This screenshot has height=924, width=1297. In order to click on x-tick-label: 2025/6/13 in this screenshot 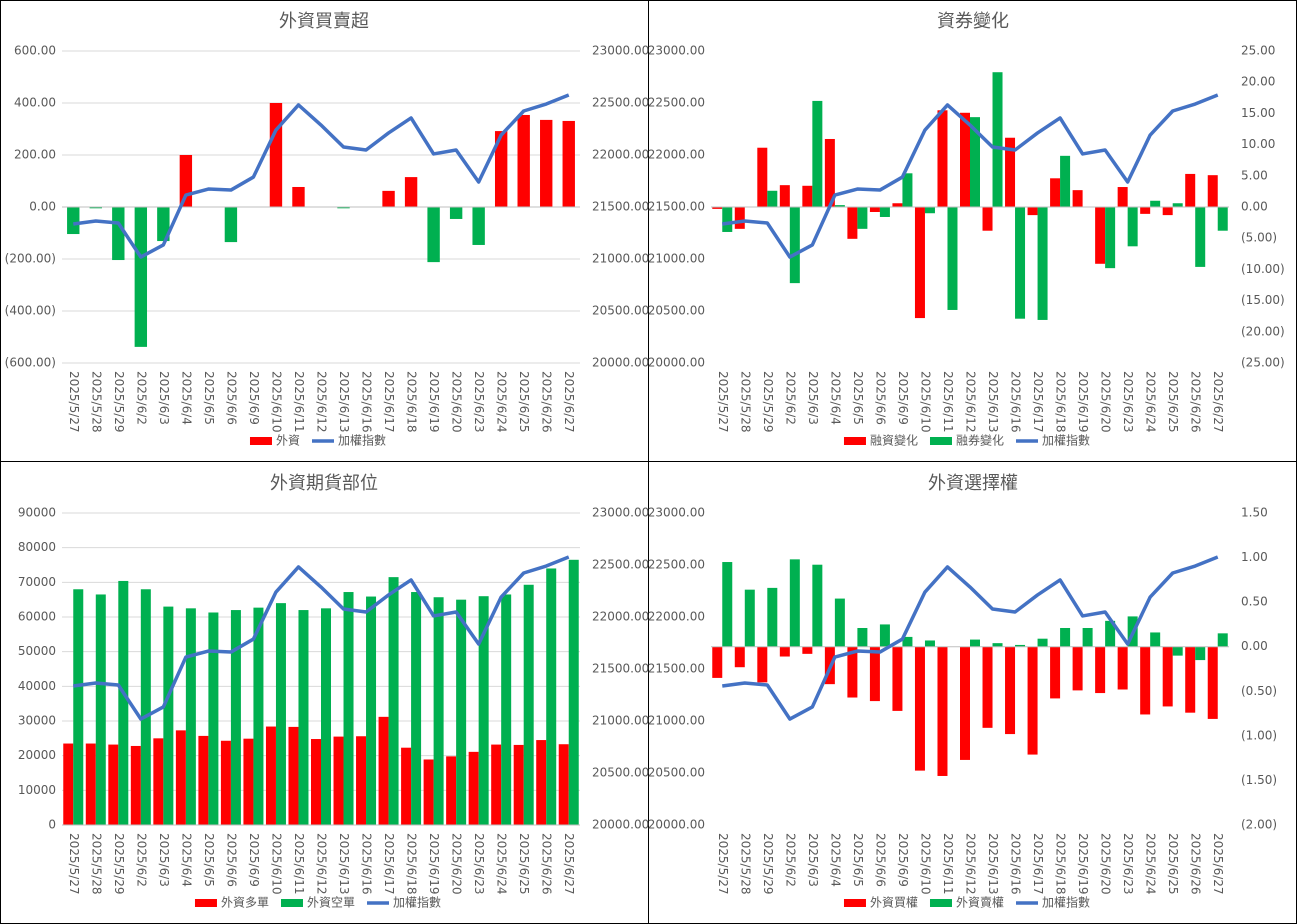, I will do `click(344, 864)`.